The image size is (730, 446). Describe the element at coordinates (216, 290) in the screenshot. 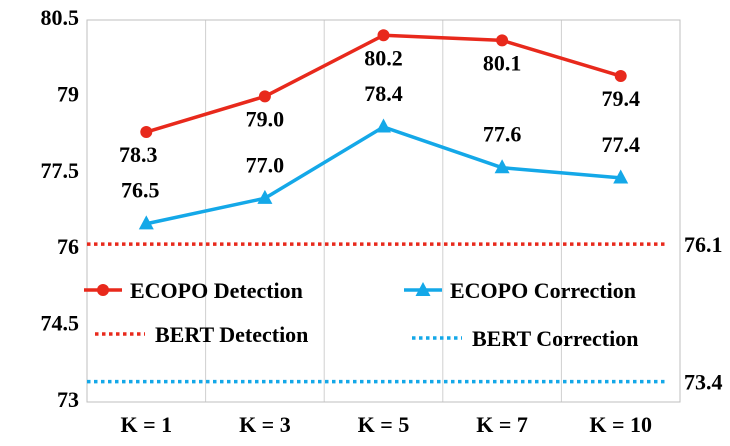

I see `legend-label: ECOPO Detection` at that location.